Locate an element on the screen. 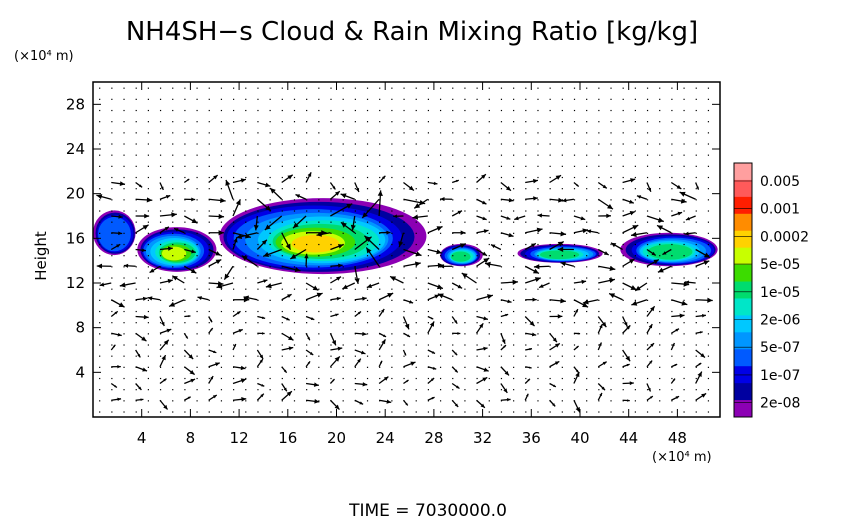 The width and height of the screenshot is (854, 519). cloud-region is located at coordinates (560, 253).